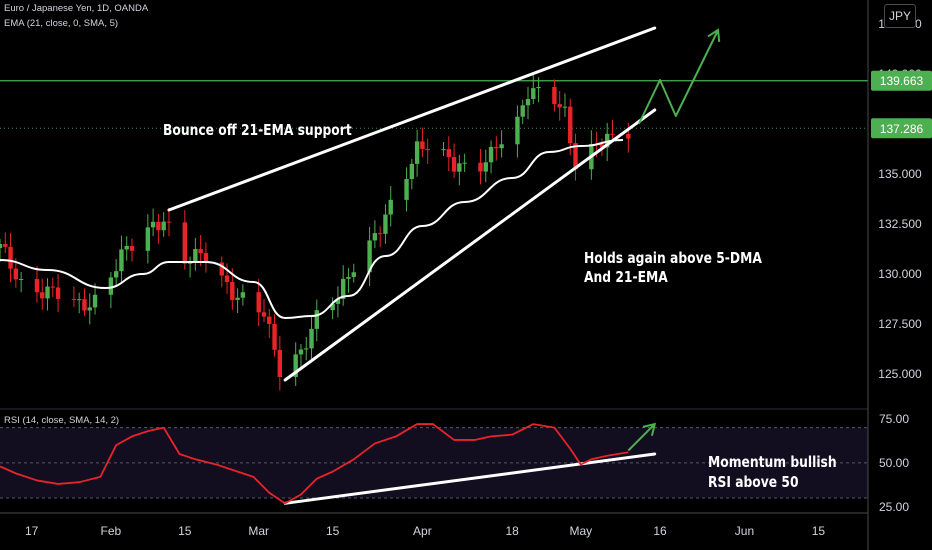  Describe the element at coordinates (512, 531) in the screenshot. I see `time-tick-label-6: 18` at that location.